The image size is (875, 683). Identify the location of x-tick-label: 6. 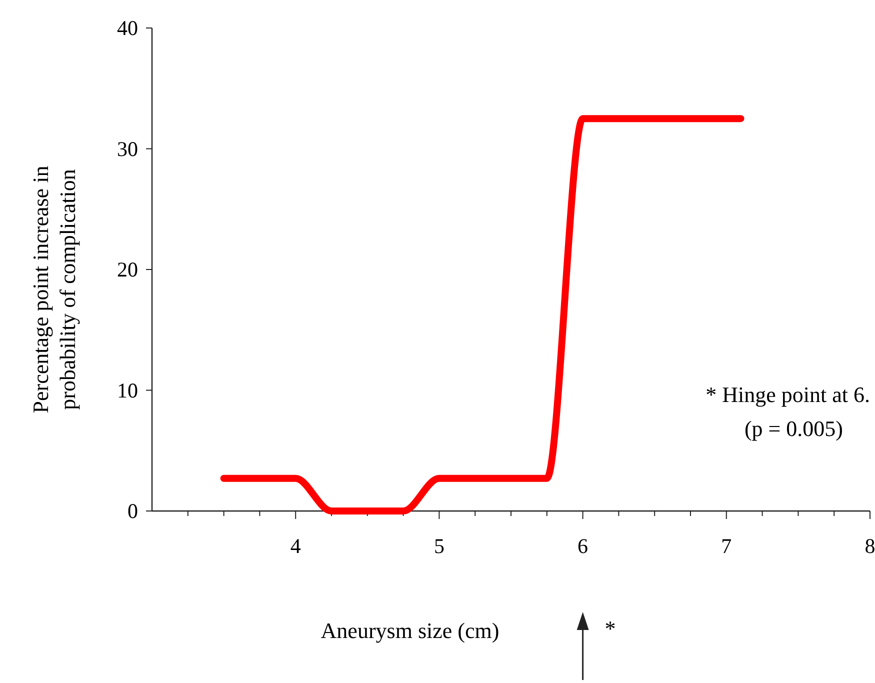
(583, 546).